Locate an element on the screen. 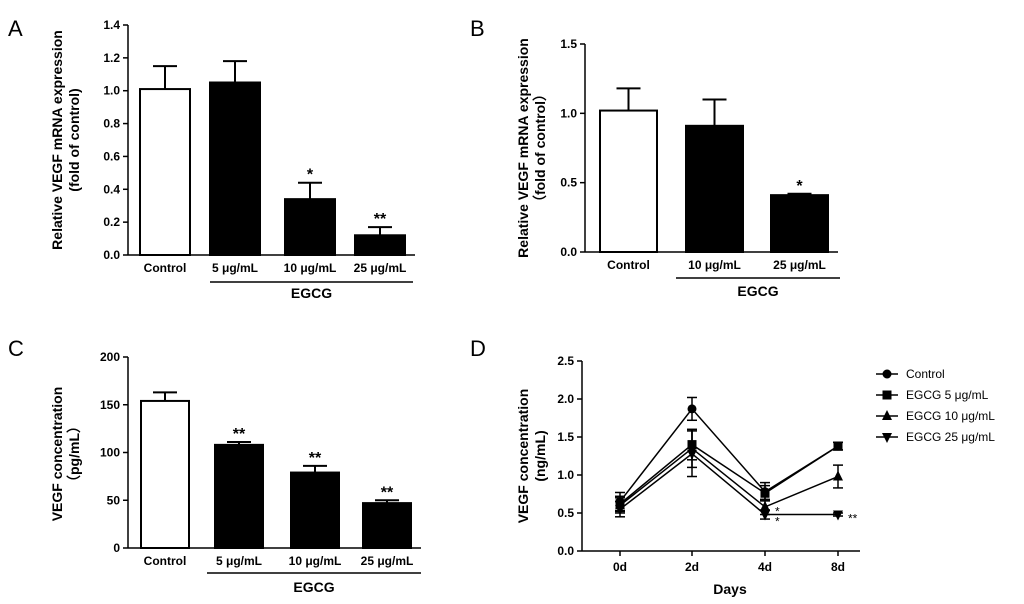 The image size is (1024, 604). series-triangle-down is located at coordinates (729, 475).